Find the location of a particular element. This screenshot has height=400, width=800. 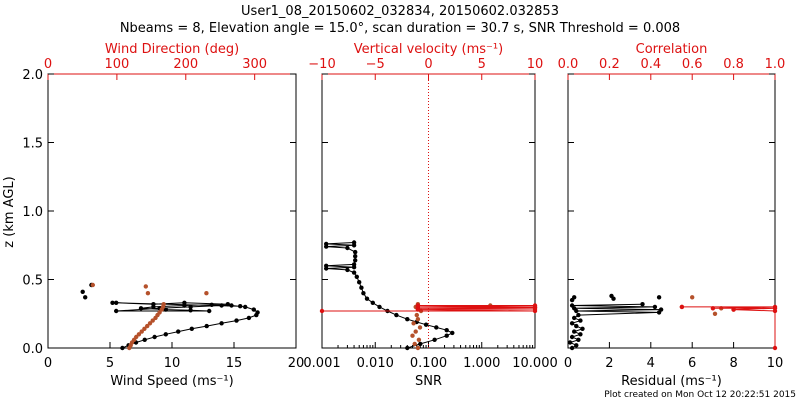

y-tick-label: 0.5 is located at coordinates (32, 281).